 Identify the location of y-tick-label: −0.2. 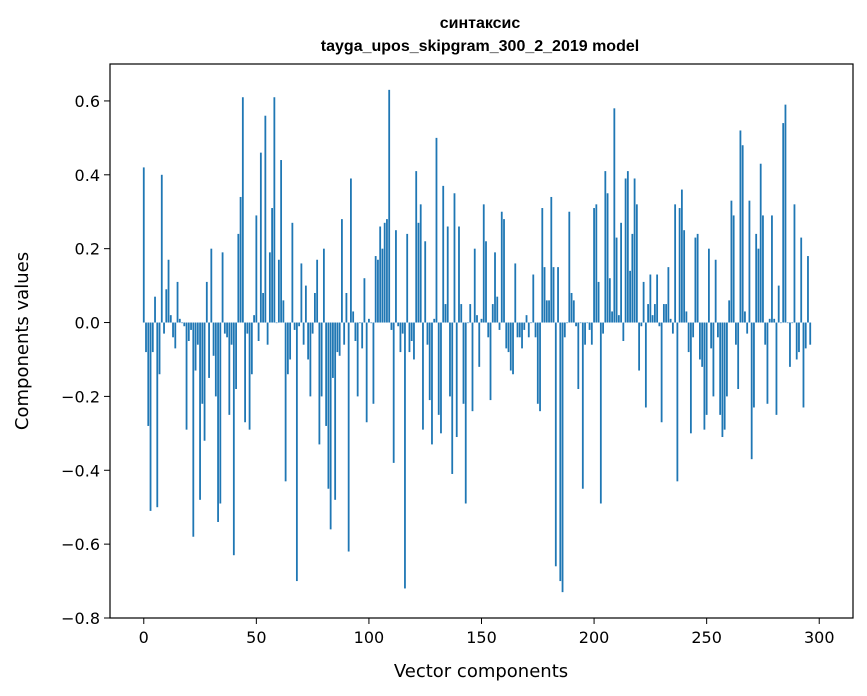
(80, 396).